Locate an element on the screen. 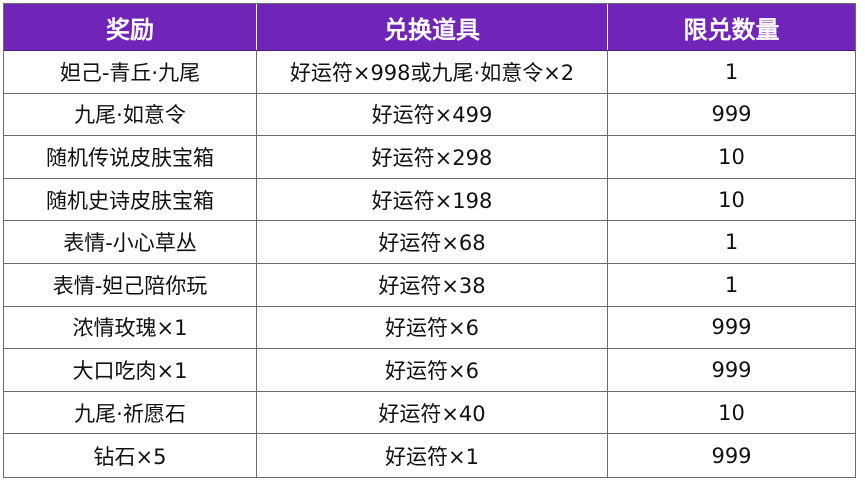 The width and height of the screenshot is (865, 482). table-row: 浓情玫瑰×1 好运符×6 999 is located at coordinates (429, 328).